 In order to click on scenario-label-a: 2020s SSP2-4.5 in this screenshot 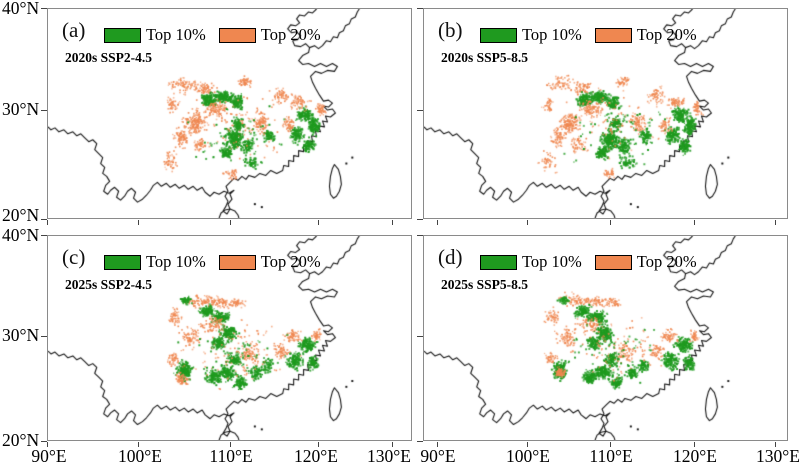, I will do `click(109, 57)`.